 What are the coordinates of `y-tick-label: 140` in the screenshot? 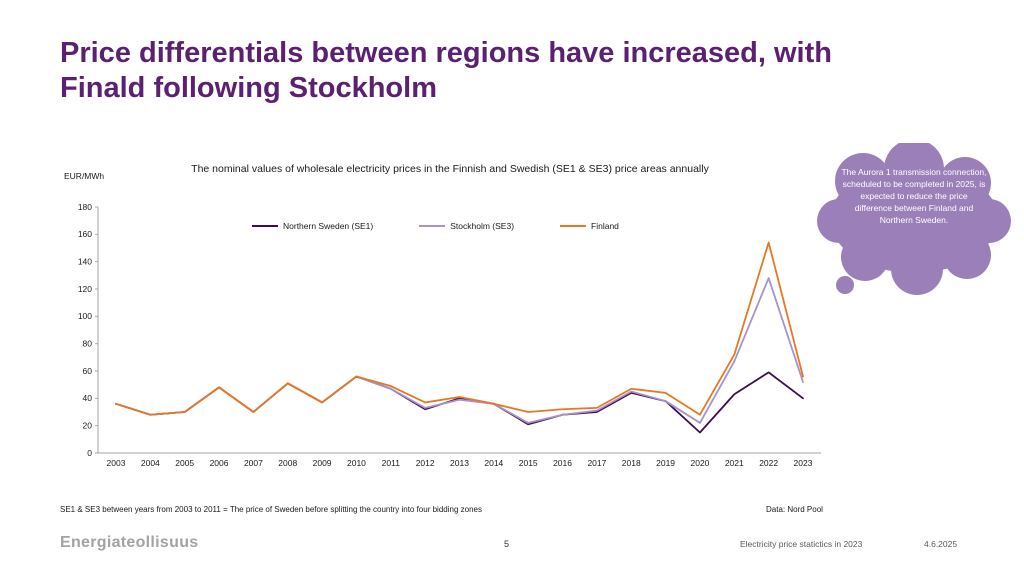 It's located at (85, 261).